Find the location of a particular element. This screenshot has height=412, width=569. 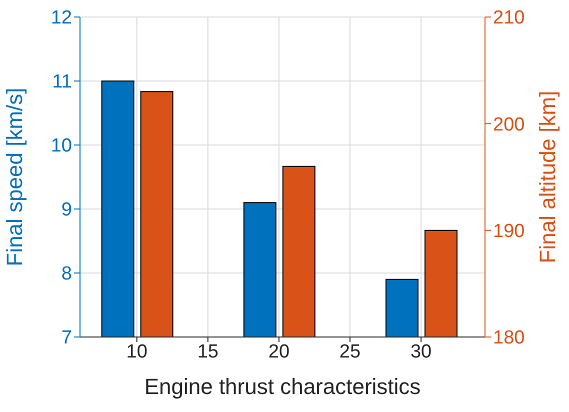

y2-axis-title: Final altitude [km] is located at coordinates (547, 177).